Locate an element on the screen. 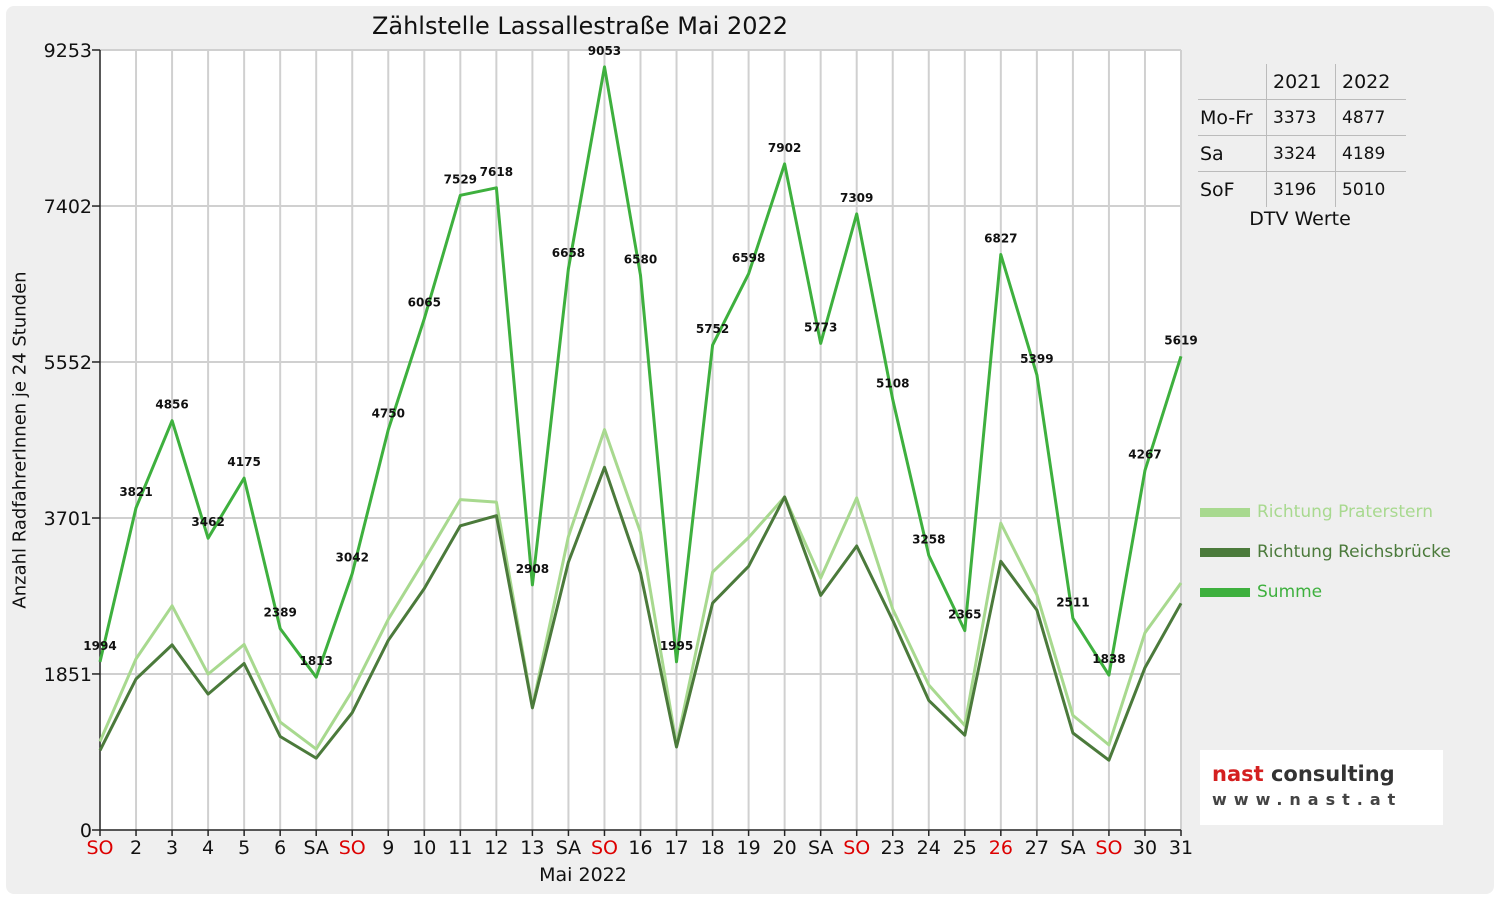 Image resolution: width=1500 pixels, height=900 pixels. data-label: 5752 is located at coordinates (712, 329).